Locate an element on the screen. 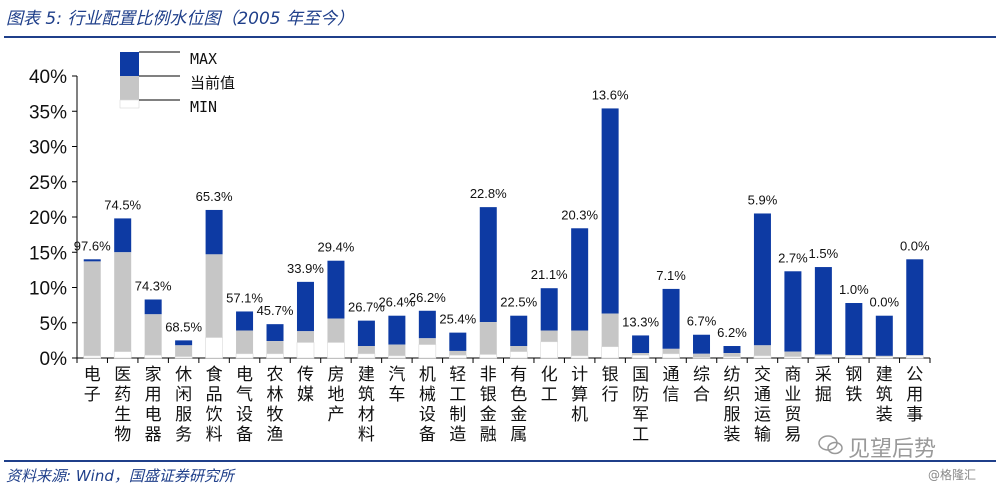 Image resolution: width=1000 pixels, height=490 pixels. y-tick-label: 35% is located at coordinates (48, 112).